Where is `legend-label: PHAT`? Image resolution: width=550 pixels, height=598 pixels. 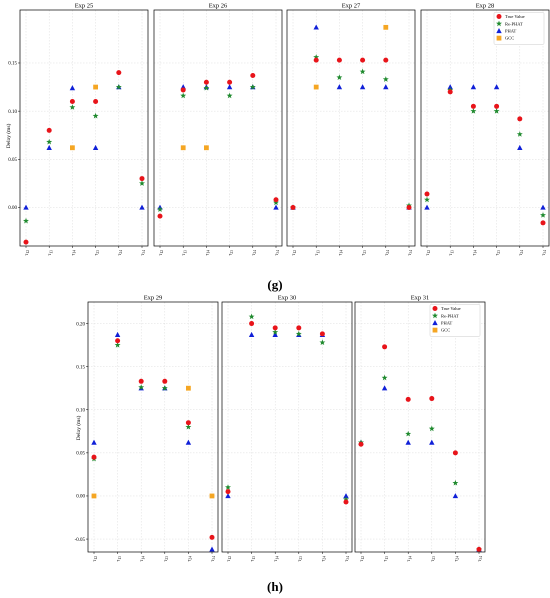 legend-label: PHAT is located at coordinates (511, 31).